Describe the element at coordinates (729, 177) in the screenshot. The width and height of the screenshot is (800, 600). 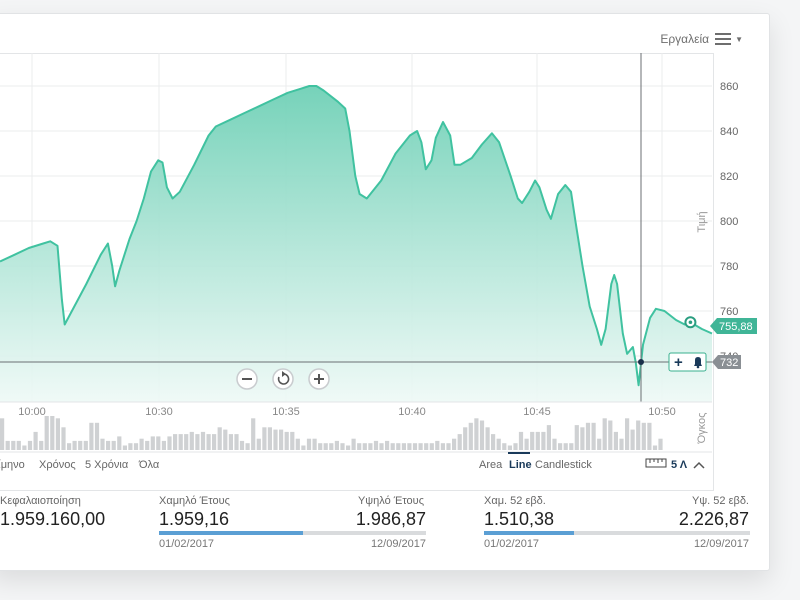
I see `y-tick-label: 820` at that location.